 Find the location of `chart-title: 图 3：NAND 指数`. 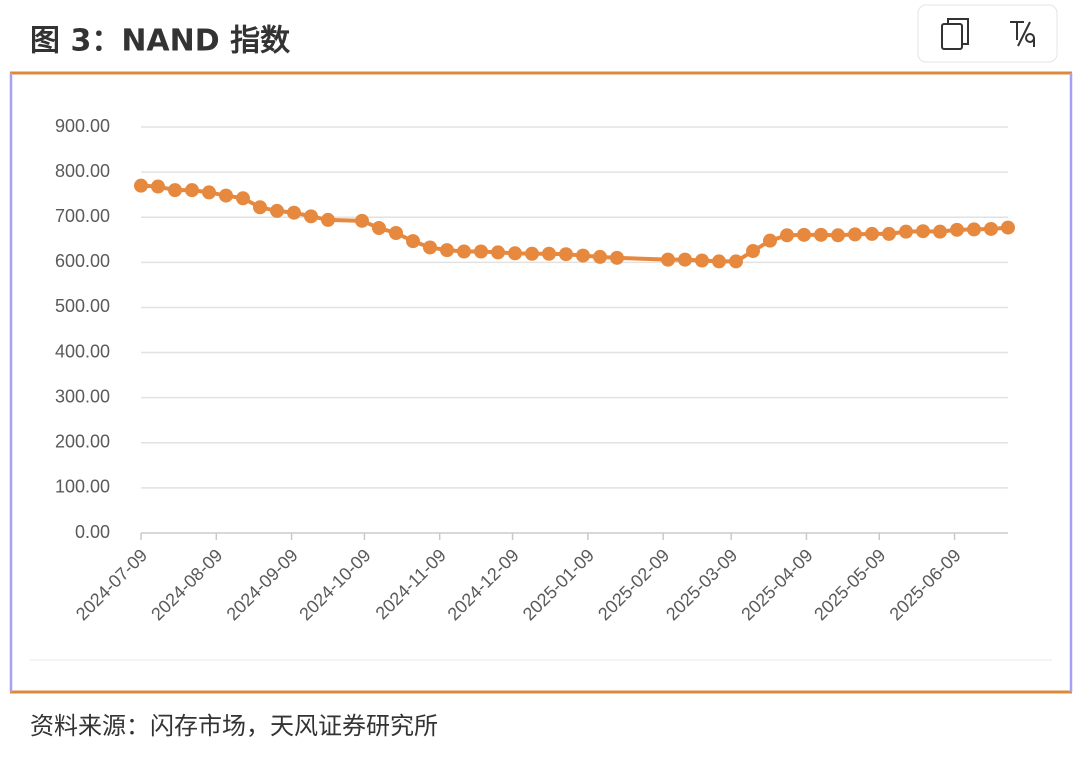

chart-title: 图 3：NAND 指数 is located at coordinates (160, 41).